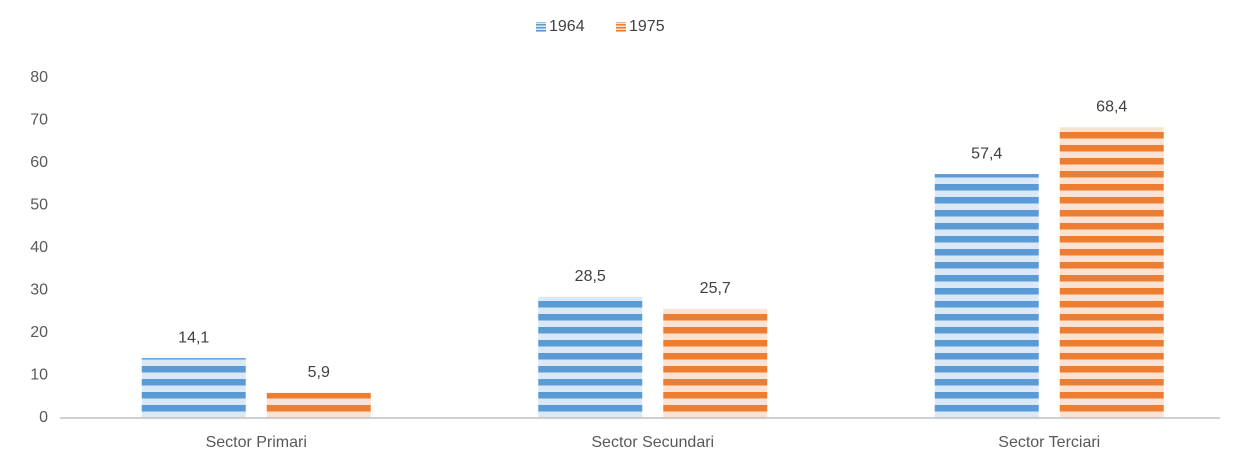 The image size is (1233, 459). What do you see at coordinates (567, 26) in the screenshot?
I see `legend-label: 1964` at bounding box center [567, 26].